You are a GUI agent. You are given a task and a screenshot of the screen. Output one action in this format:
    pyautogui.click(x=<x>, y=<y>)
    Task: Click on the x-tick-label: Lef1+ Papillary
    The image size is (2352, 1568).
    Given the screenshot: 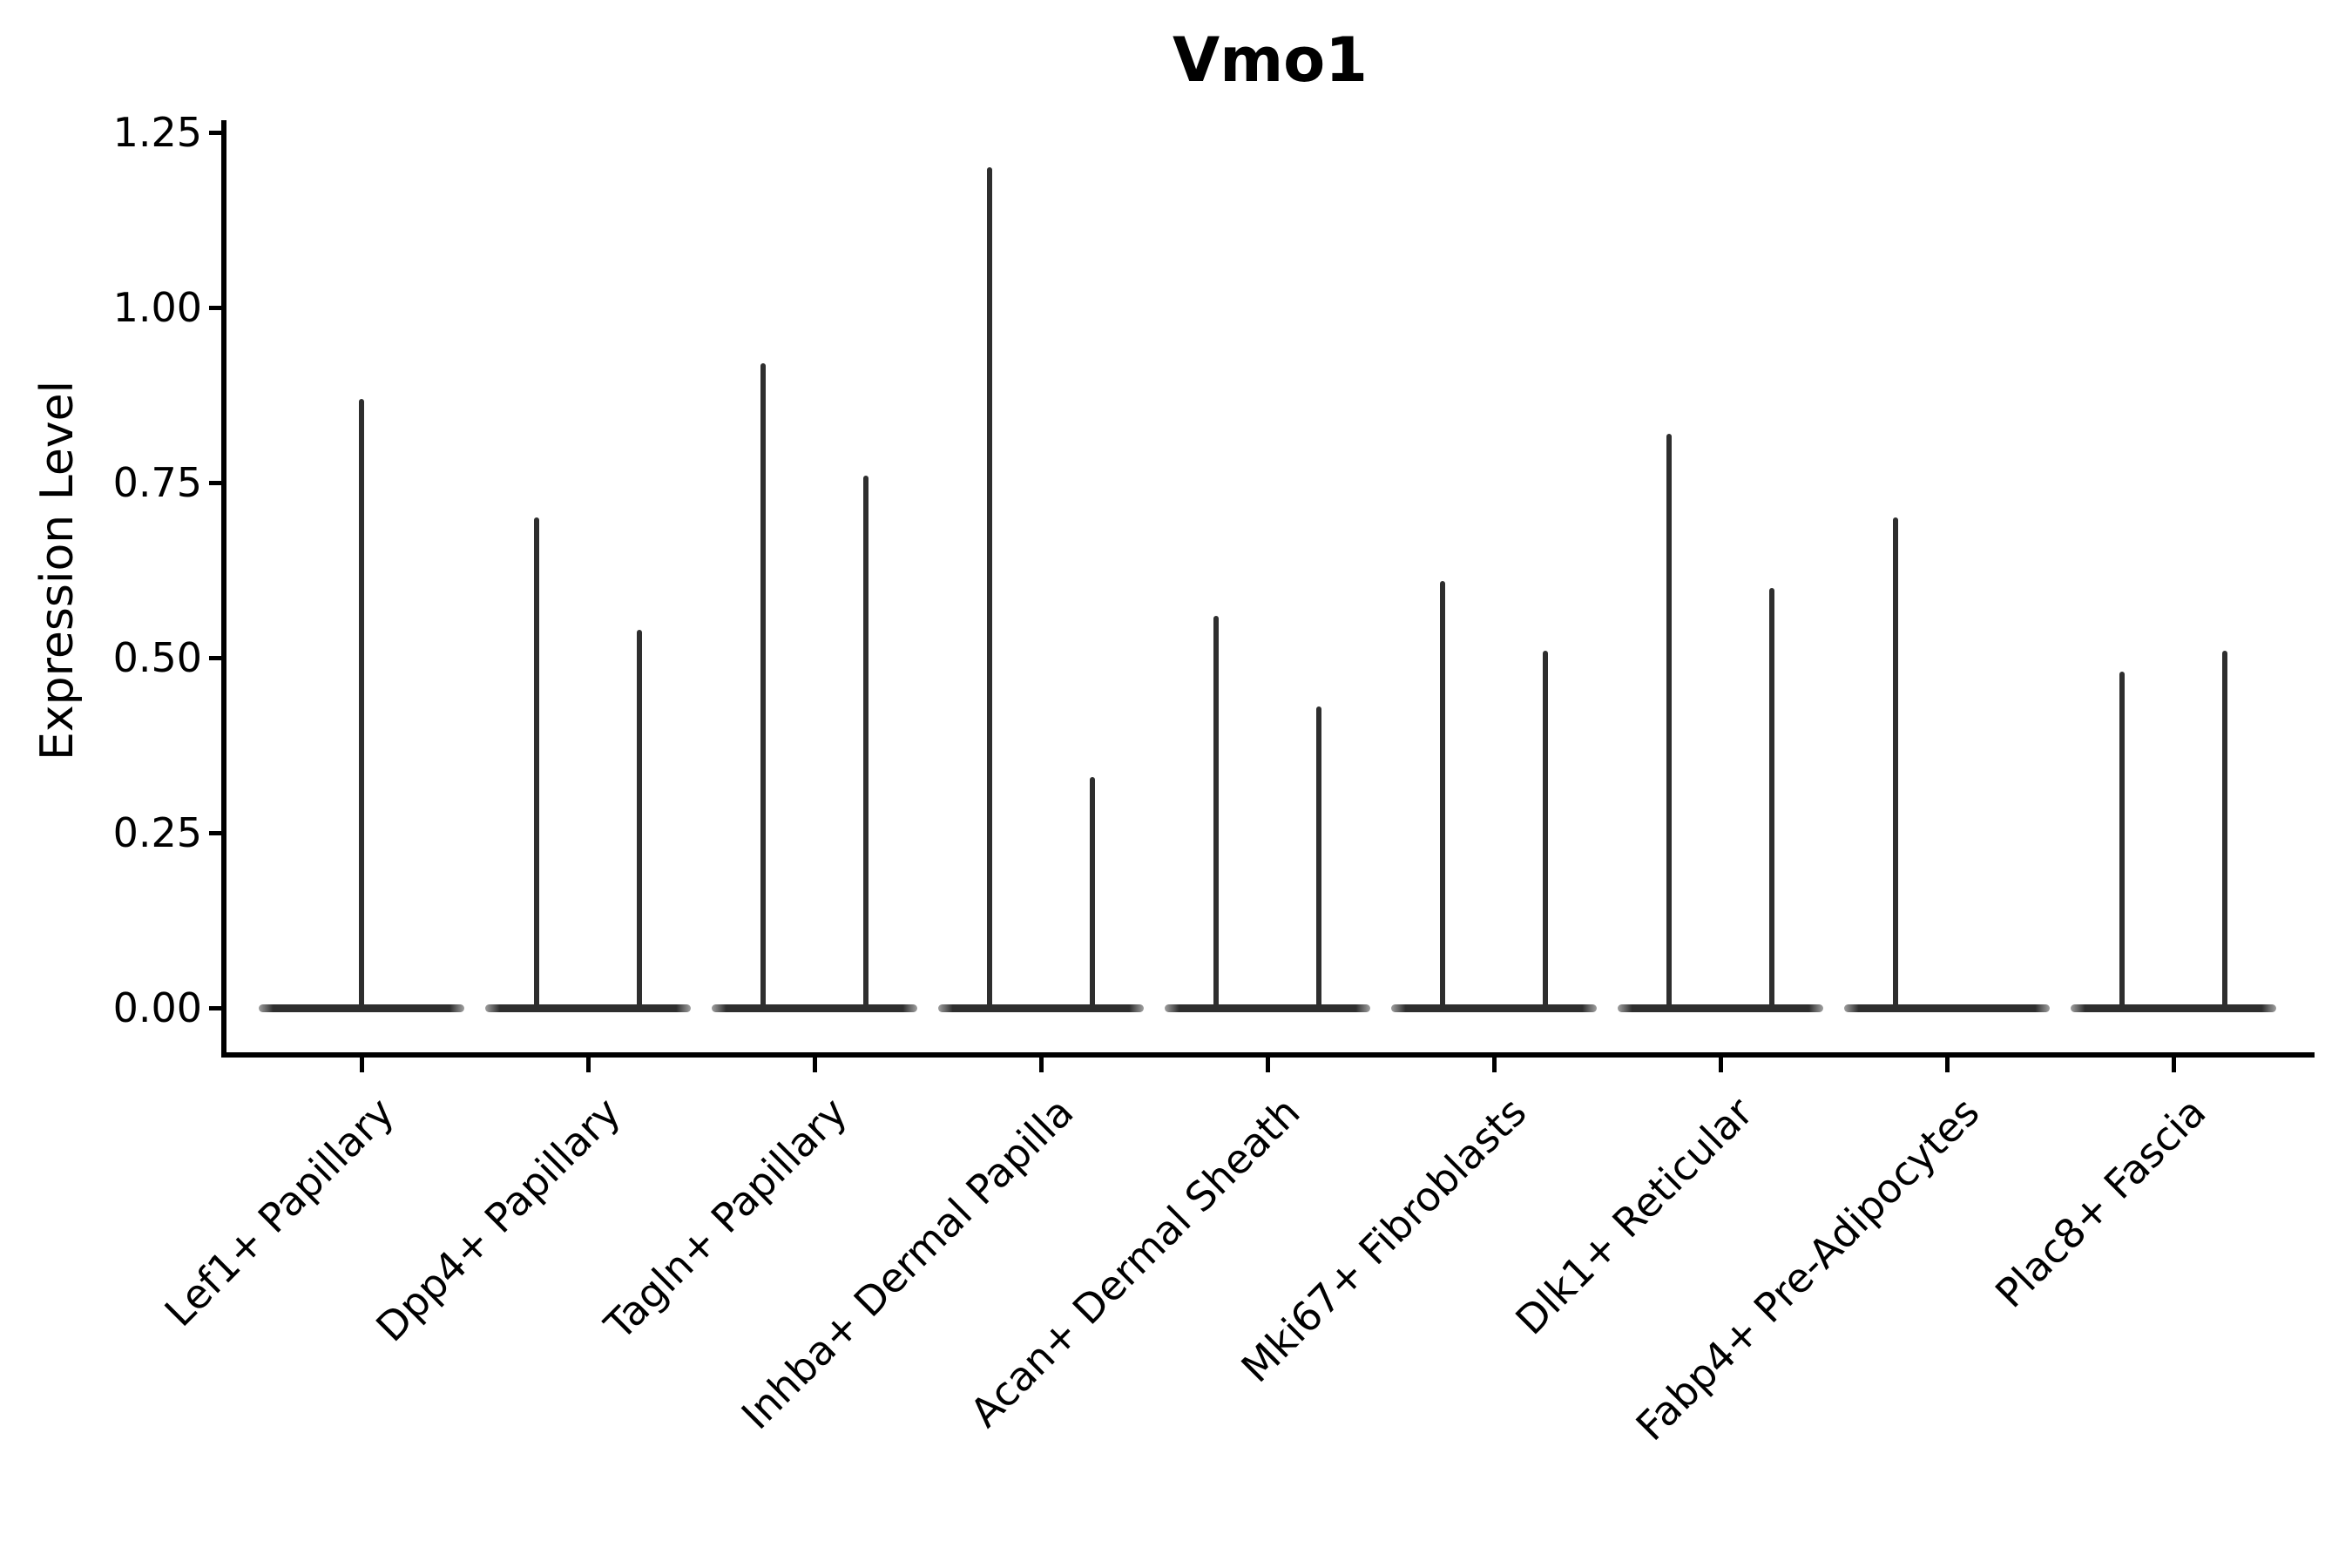 What is the action you would take?
    pyautogui.click(x=279, y=1212)
    